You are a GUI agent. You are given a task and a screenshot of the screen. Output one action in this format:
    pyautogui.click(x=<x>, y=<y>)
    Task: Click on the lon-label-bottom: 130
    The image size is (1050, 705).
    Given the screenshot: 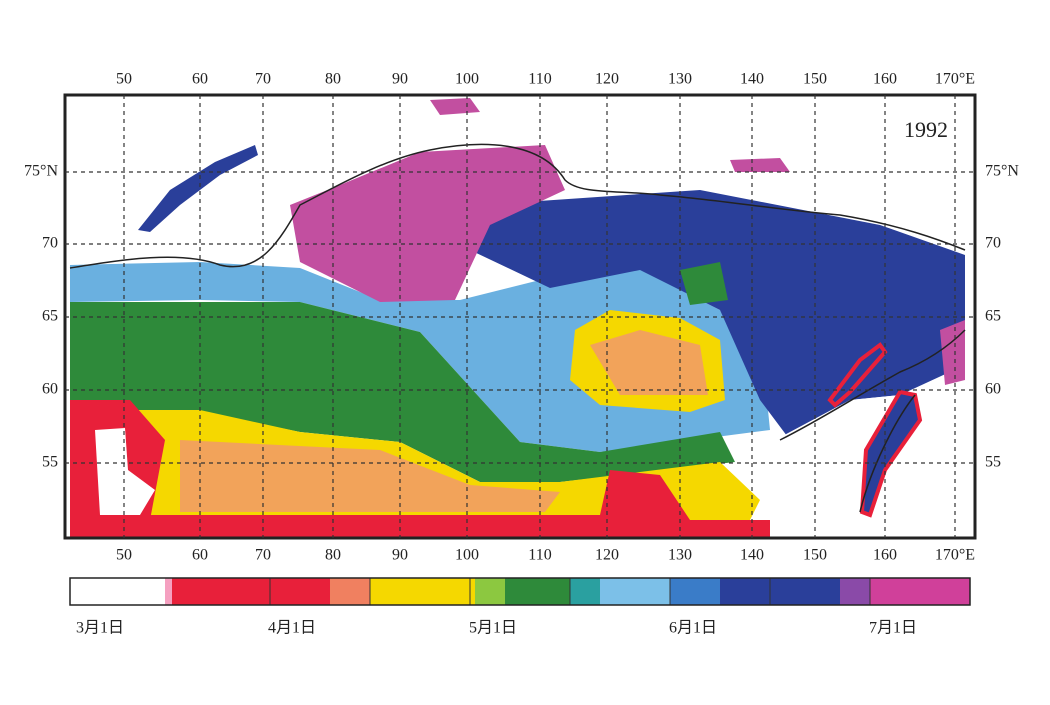 What is the action you would take?
    pyautogui.click(x=680, y=555)
    